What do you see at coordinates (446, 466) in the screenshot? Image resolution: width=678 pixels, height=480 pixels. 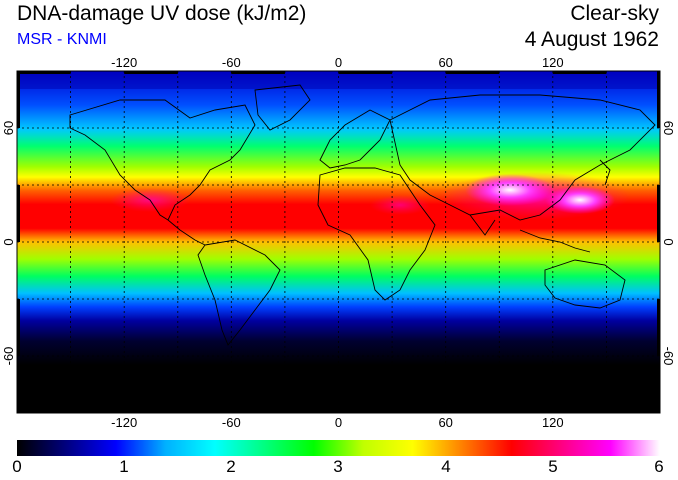 I see `colorbar-label-4: 4` at bounding box center [446, 466].